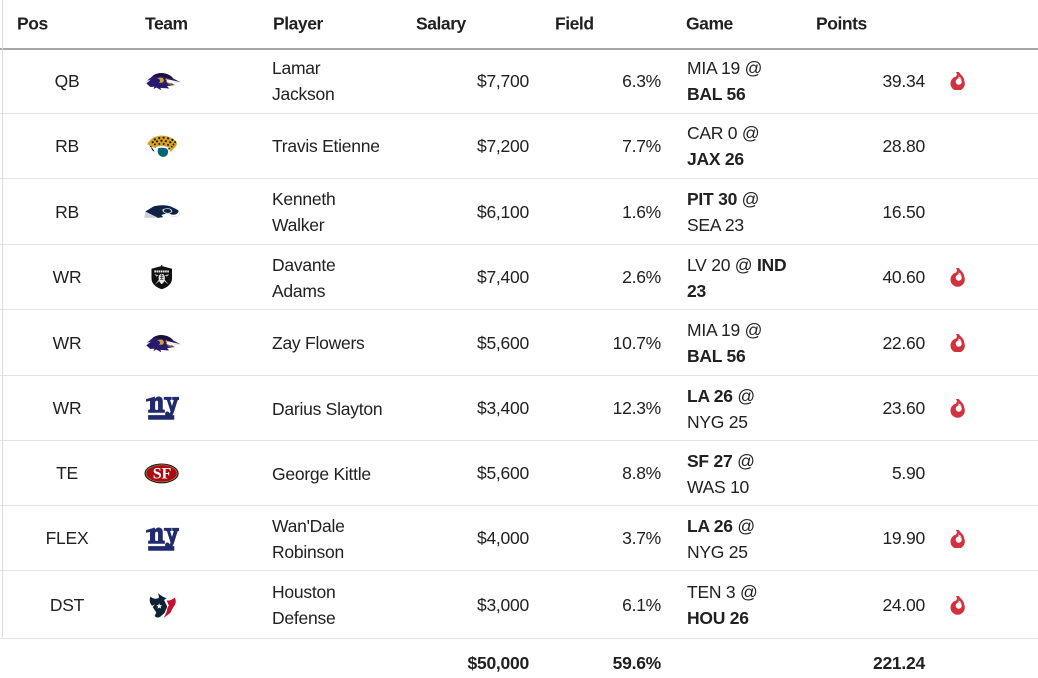 The height and width of the screenshot is (678, 1038). Describe the element at coordinates (162, 474) in the screenshot. I see `svg-text: SF` at that location.